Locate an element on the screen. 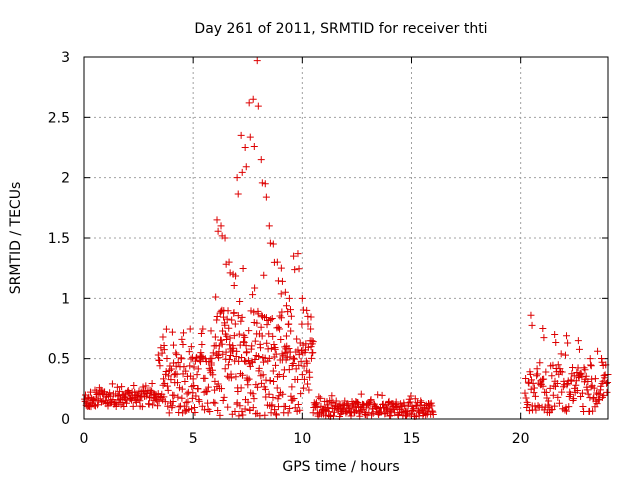 This screenshot has width=640, height=480. y-tick-label: 1 is located at coordinates (65, 299).